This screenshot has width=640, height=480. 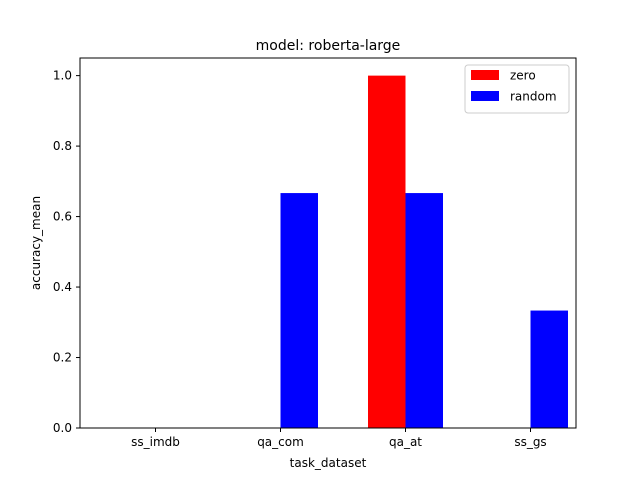 I want to click on legend-label-zero: zero, so click(x=523, y=76).